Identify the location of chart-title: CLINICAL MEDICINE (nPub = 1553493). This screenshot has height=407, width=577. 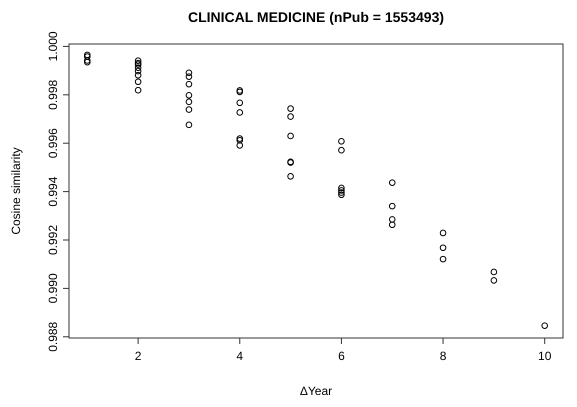
(316, 17).